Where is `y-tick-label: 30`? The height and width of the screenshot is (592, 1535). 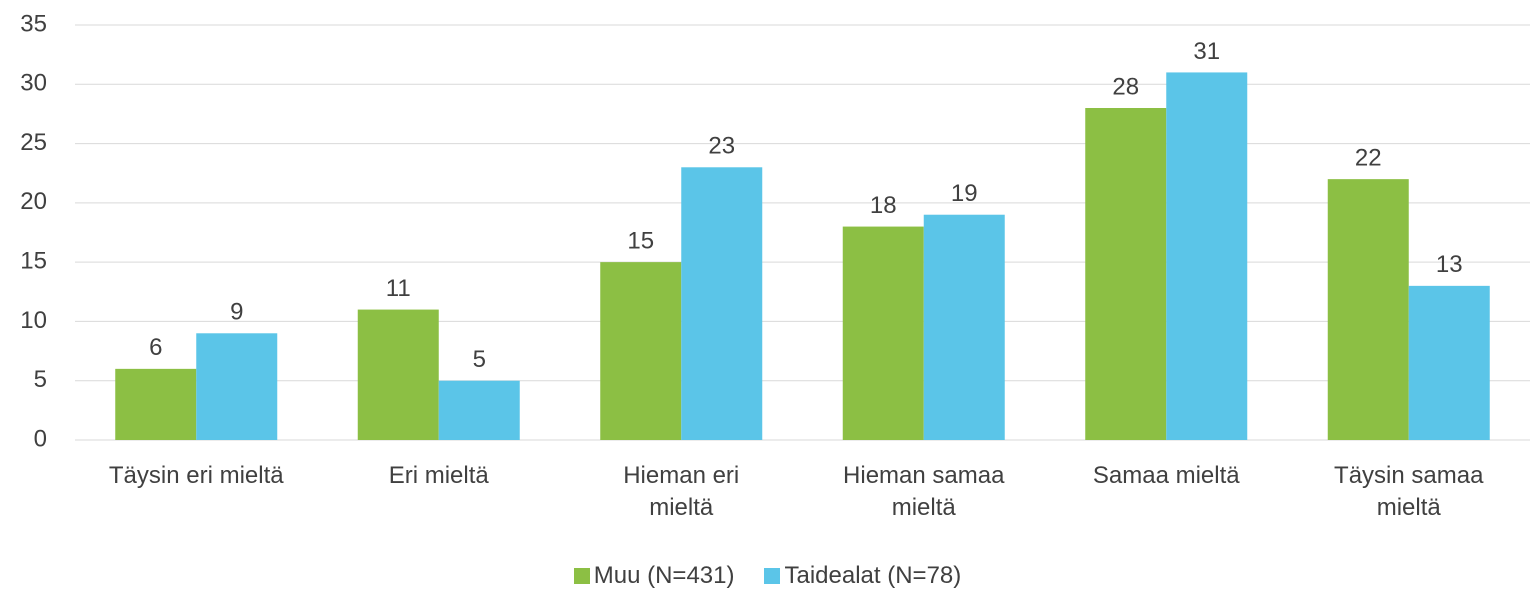 y-tick-label: 30 is located at coordinates (33, 83).